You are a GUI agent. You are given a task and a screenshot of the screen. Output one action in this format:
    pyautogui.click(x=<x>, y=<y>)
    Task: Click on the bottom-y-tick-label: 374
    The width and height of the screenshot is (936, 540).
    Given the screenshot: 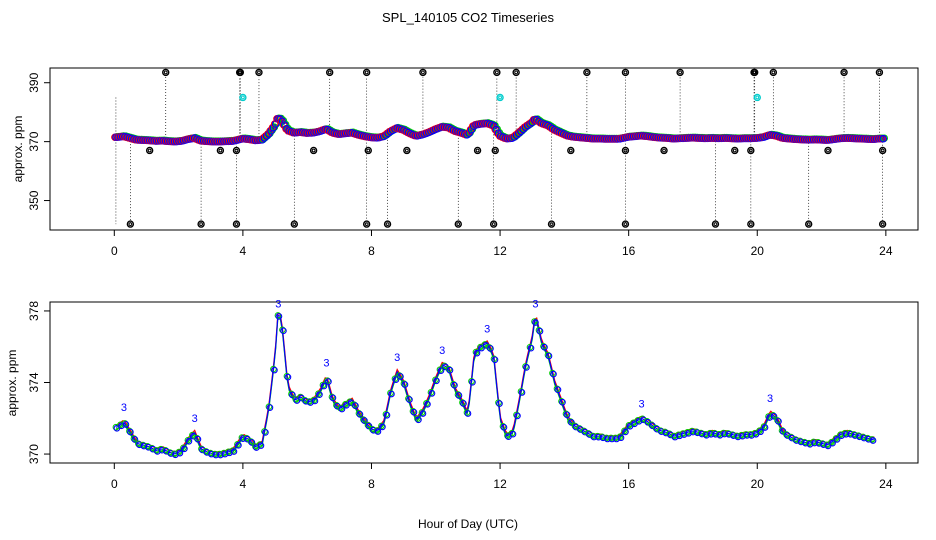 What is the action you would take?
    pyautogui.click(x=34, y=382)
    